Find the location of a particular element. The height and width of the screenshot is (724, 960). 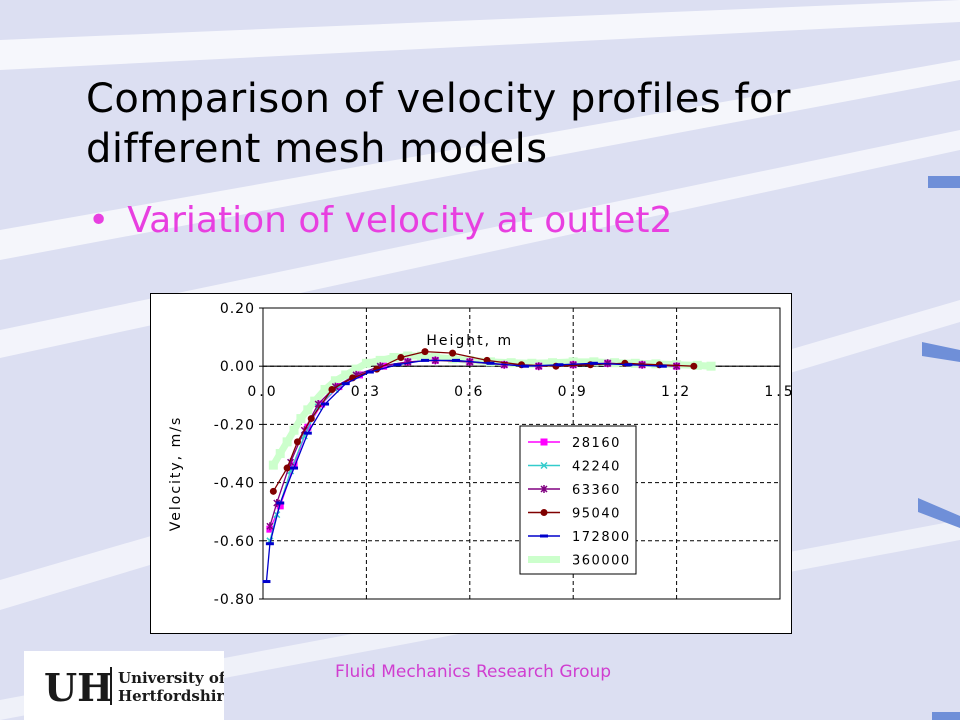

y-tick-label: -0.60 is located at coordinates (234, 542).